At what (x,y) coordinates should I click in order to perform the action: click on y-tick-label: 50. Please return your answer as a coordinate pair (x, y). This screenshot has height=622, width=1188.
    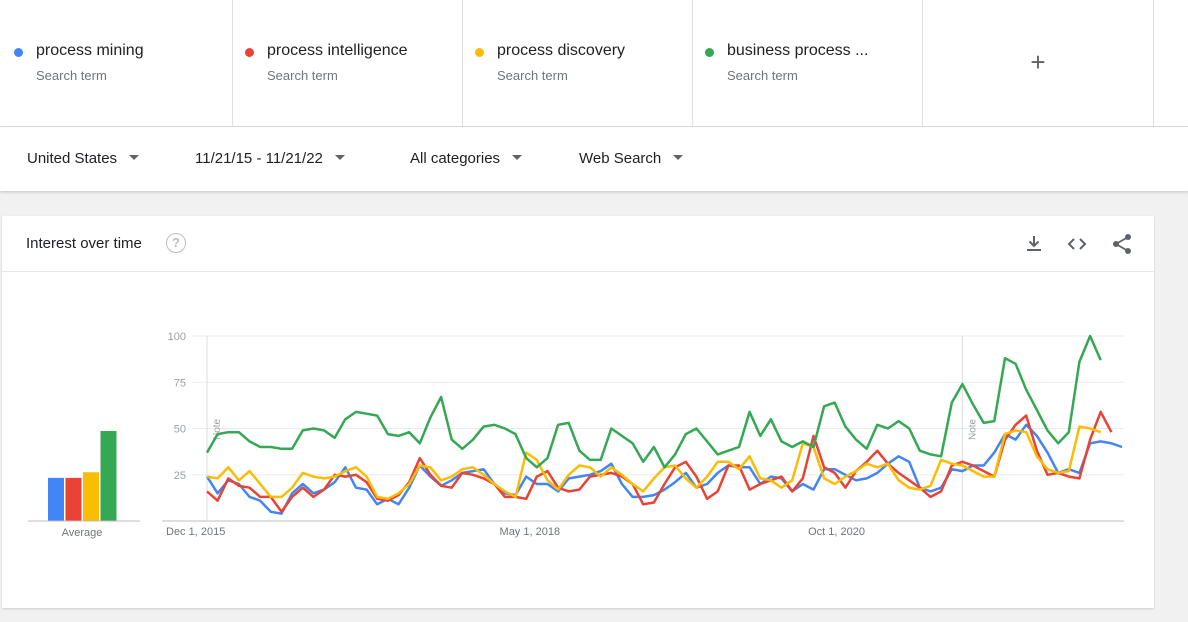
    Looking at the image, I should click on (180, 430).